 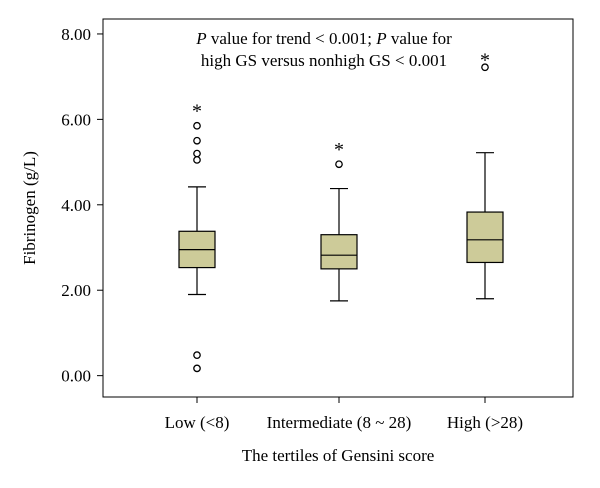 What do you see at coordinates (338, 455) in the screenshot?
I see `x-axis-title: The tertiles of Gensini score` at bounding box center [338, 455].